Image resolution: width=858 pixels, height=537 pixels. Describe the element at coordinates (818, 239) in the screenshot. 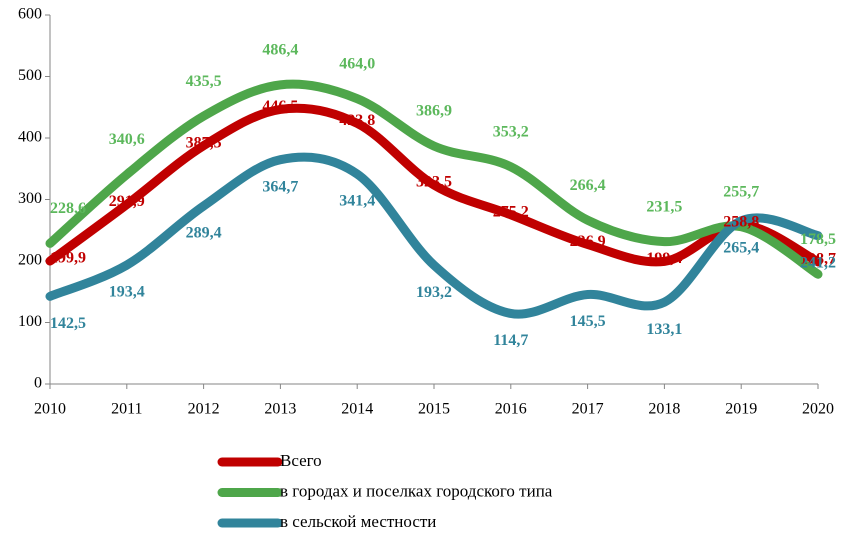

I see `data-label: 178,5` at that location.